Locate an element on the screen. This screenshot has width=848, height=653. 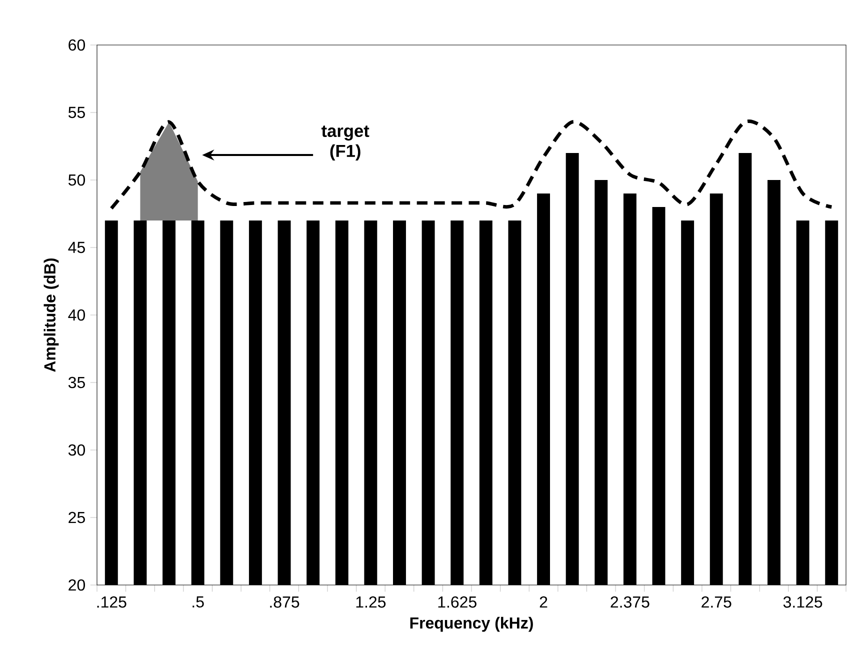
x-tick-label: 2.375 is located at coordinates (630, 602).